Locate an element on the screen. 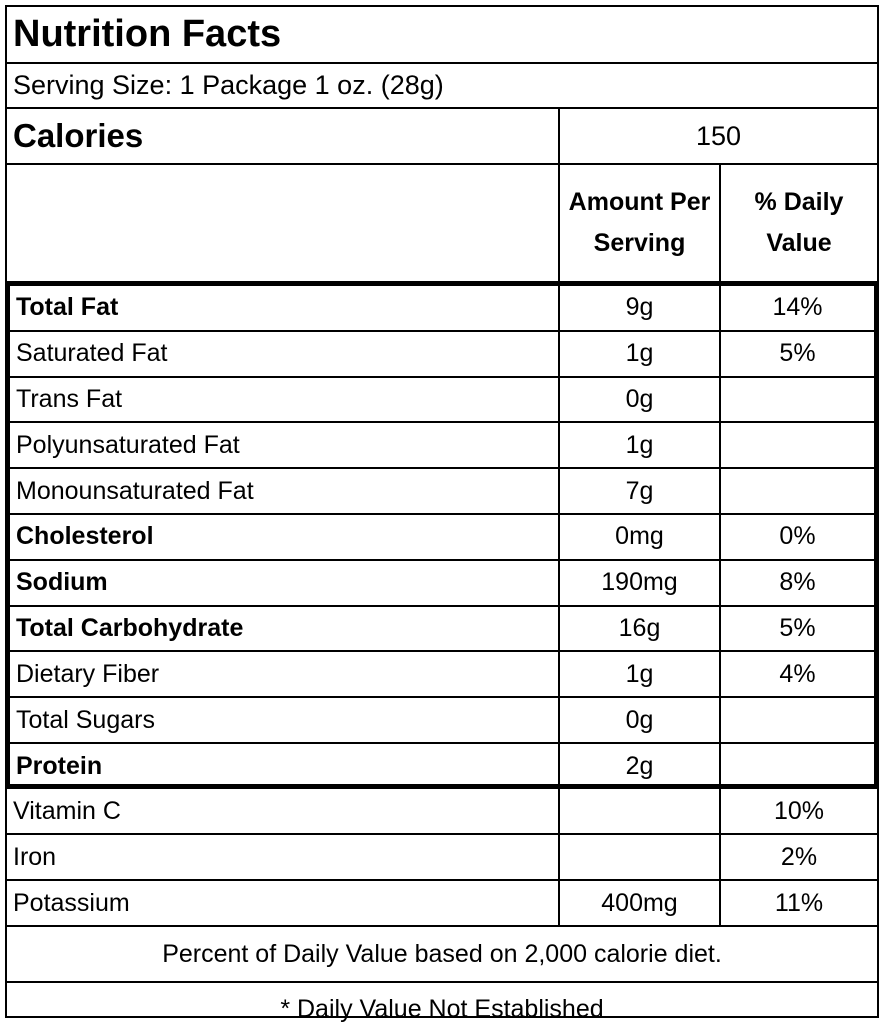 This screenshot has width=885, height=1036. nutrient-name: Sodium is located at coordinates (62, 582).